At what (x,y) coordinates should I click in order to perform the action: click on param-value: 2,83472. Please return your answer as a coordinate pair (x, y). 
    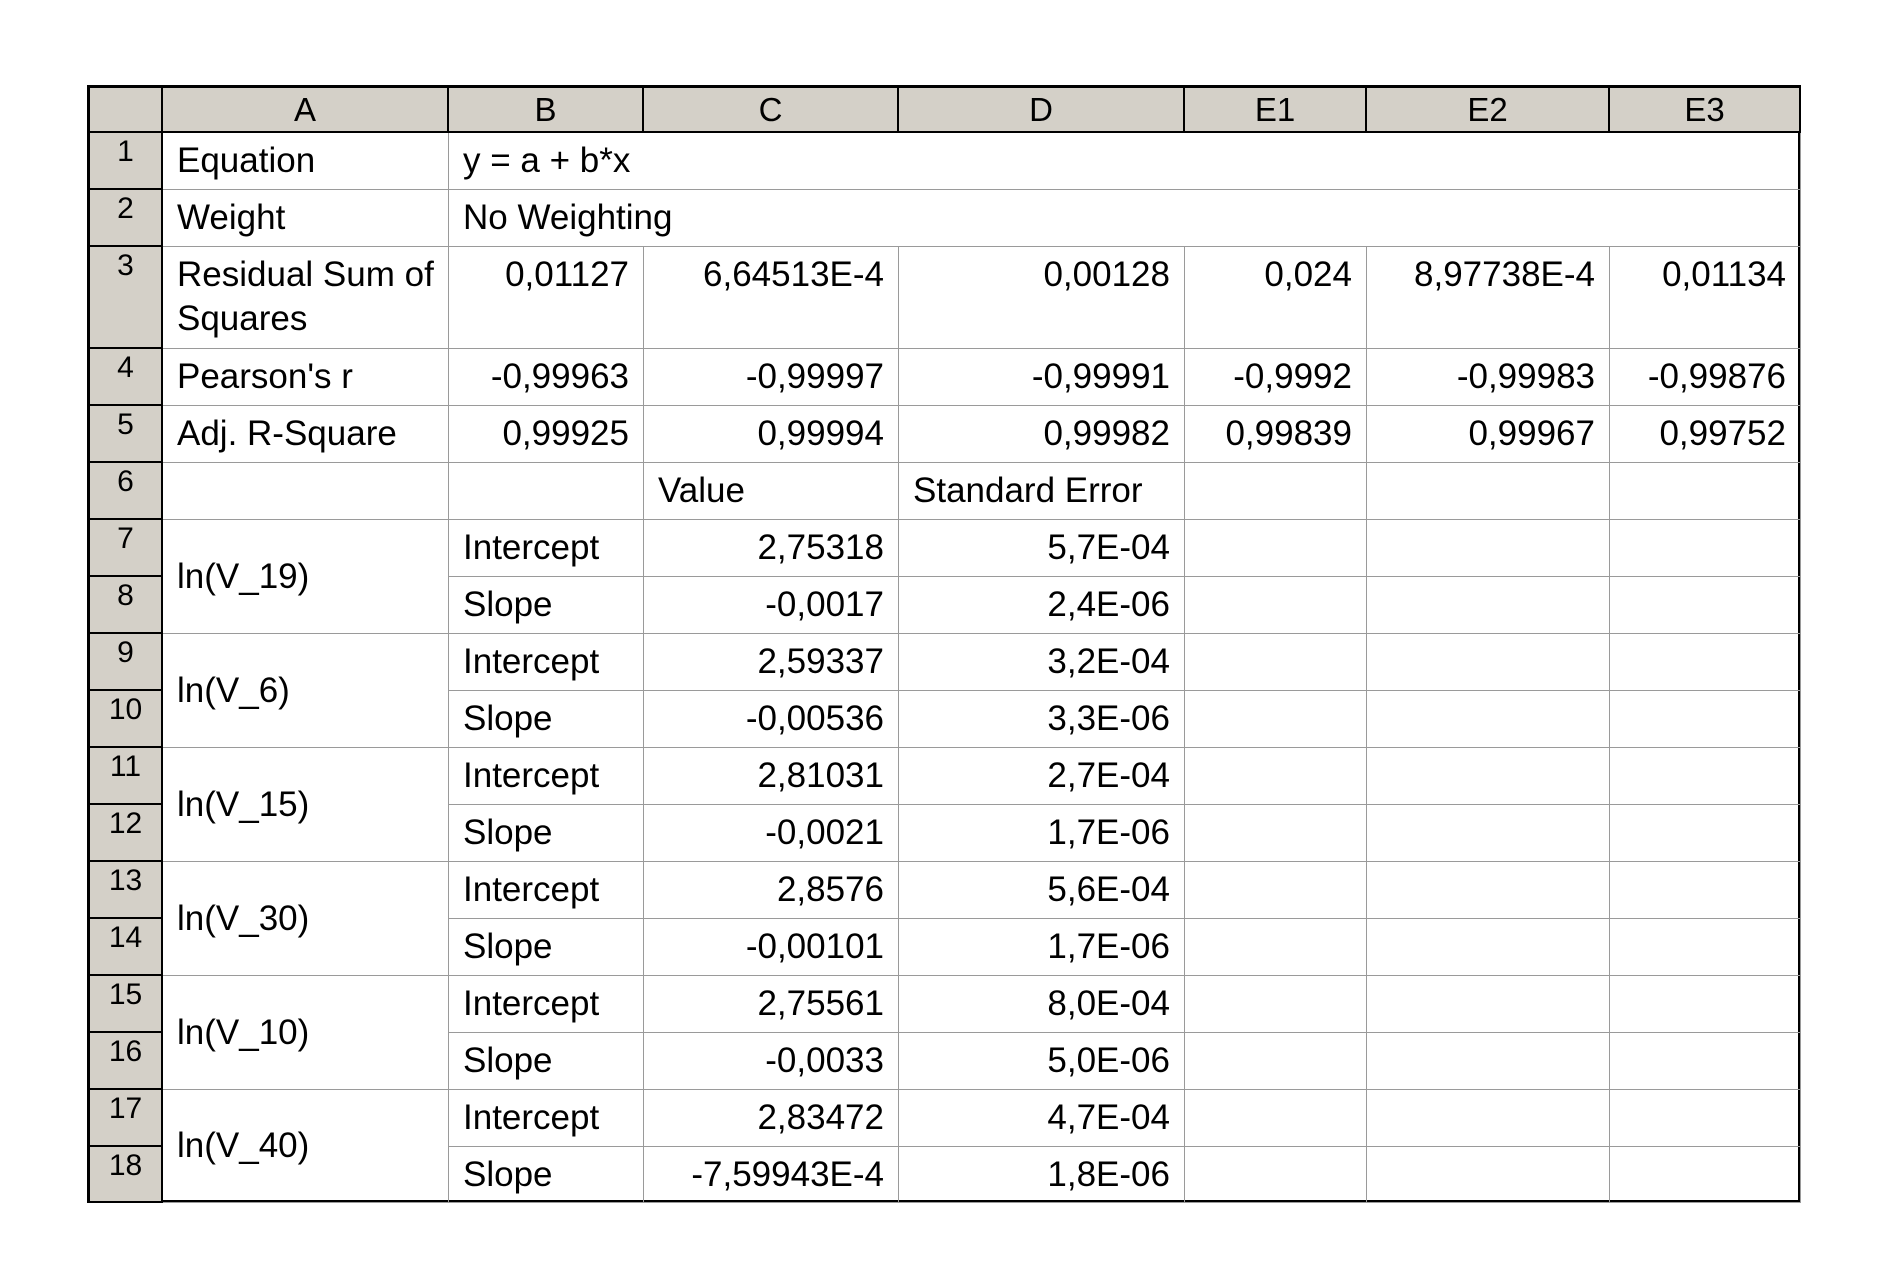
    Looking at the image, I should click on (771, 1118).